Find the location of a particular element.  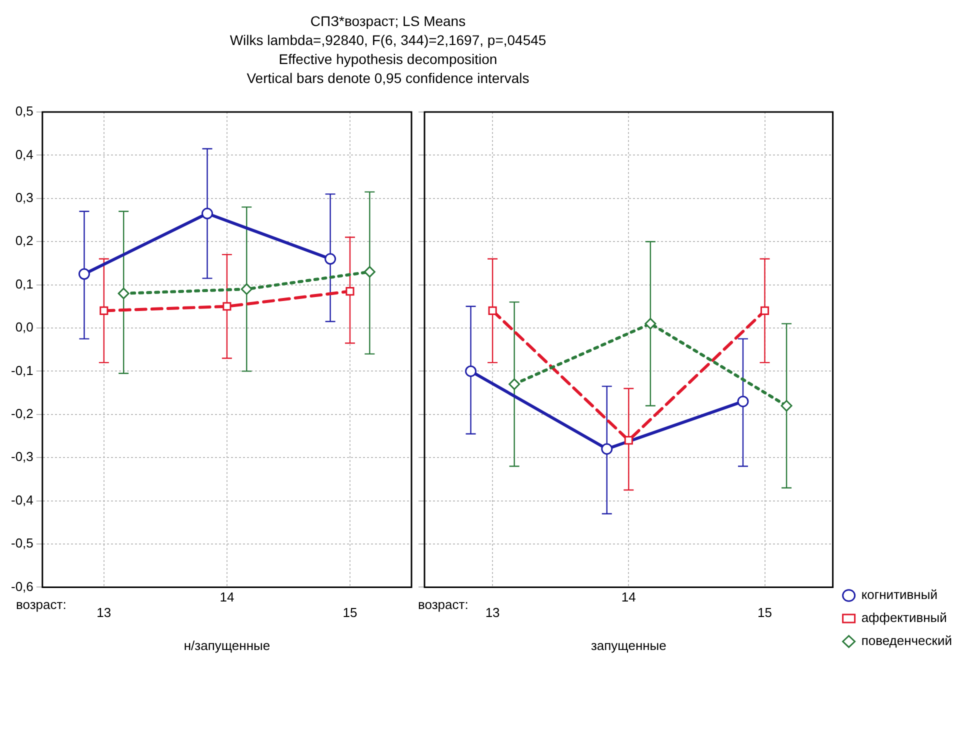

y-tick-label: 0,1 is located at coordinates (24, 284).